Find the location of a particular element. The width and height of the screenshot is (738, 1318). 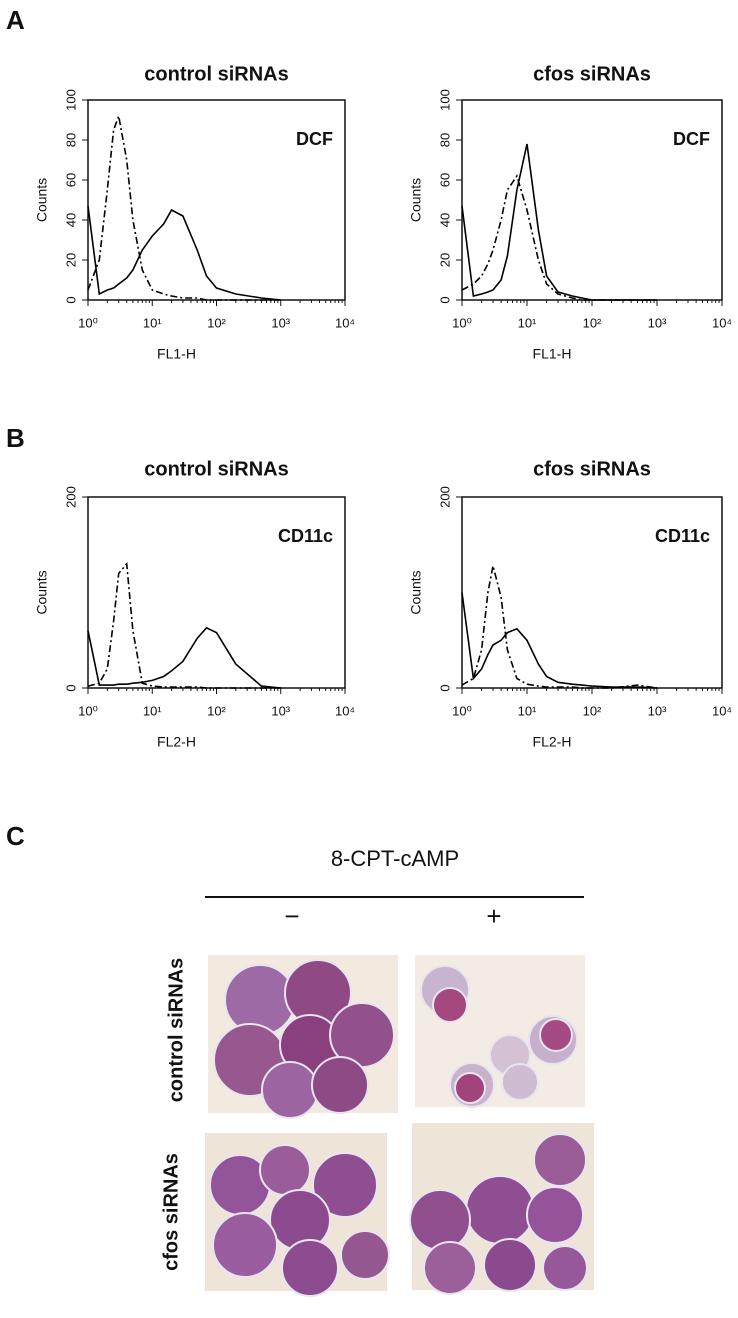

row-label: cfos siRNAs is located at coordinates (171, 1212).